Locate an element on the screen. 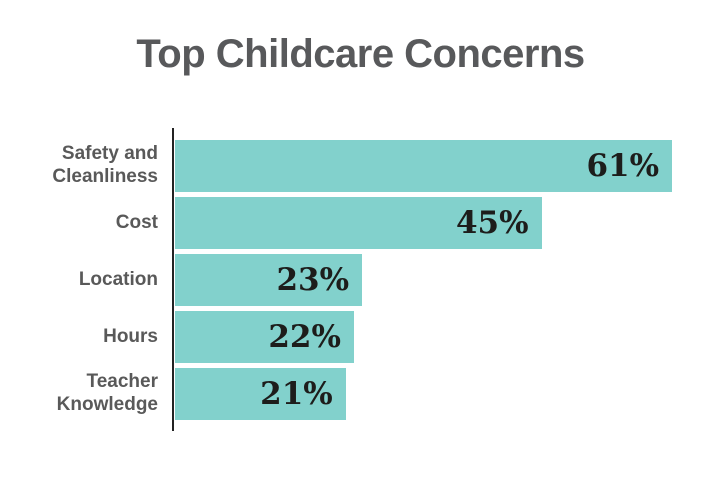 Image resolution: width=721 pixels, height=478 pixels. chart-row: Teacher Knowledge 21% is located at coordinates (360, 394).